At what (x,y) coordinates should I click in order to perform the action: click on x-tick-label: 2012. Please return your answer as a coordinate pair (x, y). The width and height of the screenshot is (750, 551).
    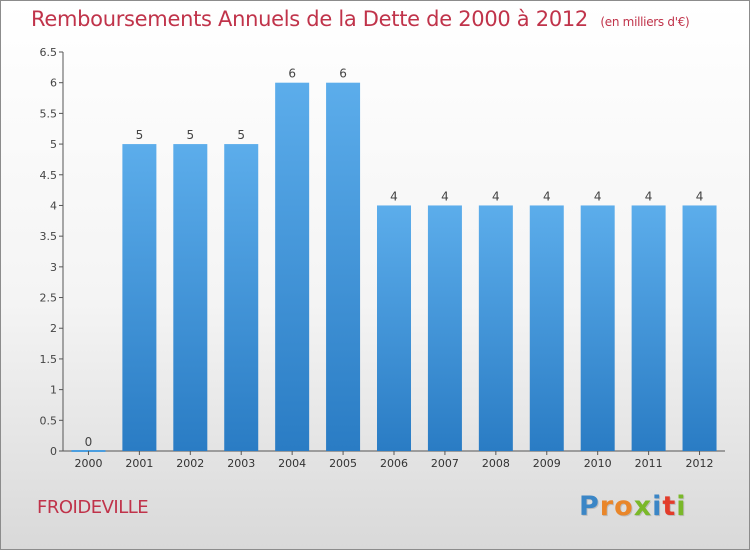
    Looking at the image, I should click on (700, 463).